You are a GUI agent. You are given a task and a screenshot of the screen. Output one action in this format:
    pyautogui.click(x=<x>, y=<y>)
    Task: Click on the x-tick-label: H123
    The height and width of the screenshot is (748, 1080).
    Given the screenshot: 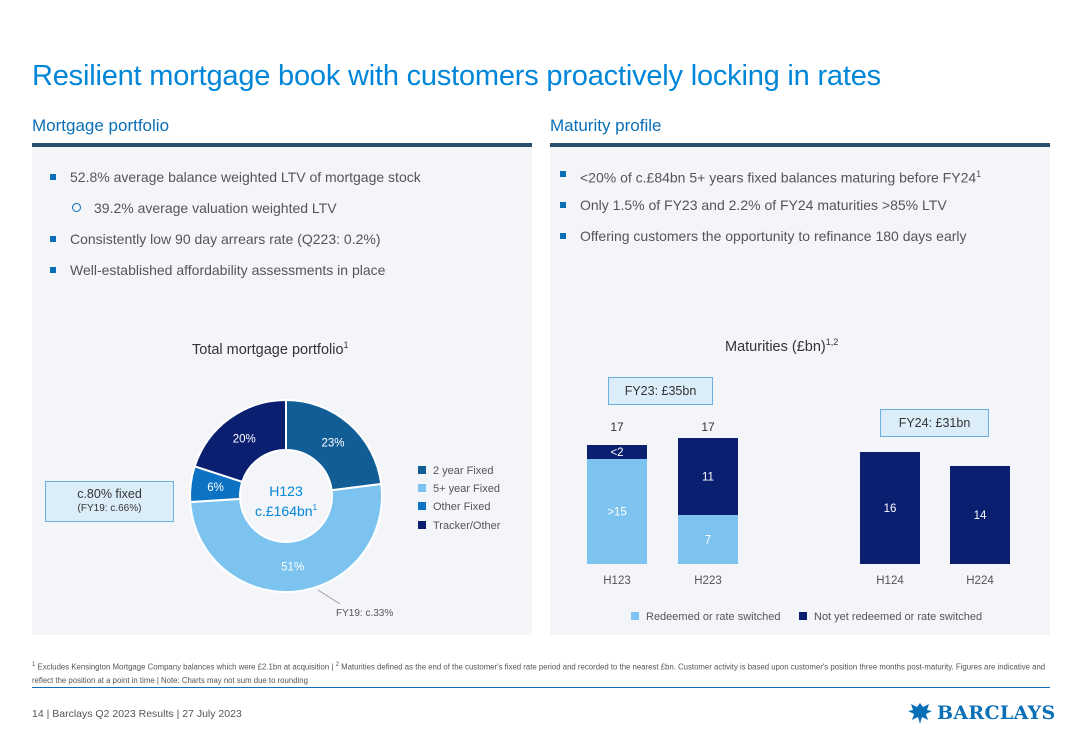 What is the action you would take?
    pyautogui.click(x=617, y=581)
    